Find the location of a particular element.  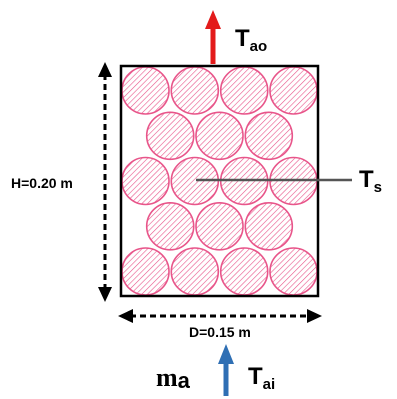

mass-flow-label: ma is located at coordinates (173, 378).